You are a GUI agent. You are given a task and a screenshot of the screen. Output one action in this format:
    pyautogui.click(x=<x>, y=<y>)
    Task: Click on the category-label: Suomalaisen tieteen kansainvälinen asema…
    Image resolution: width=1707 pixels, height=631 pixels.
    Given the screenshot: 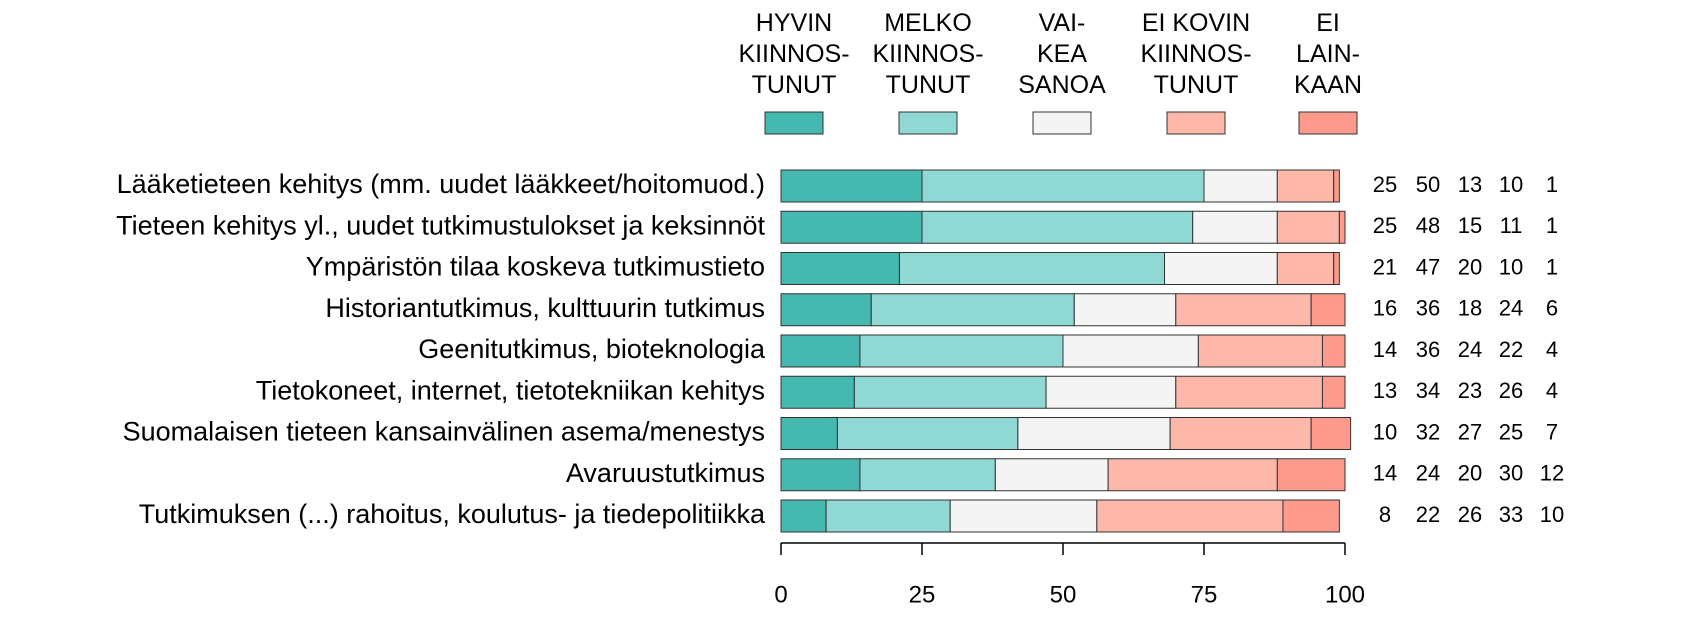 What is the action you would take?
    pyautogui.click(x=444, y=432)
    